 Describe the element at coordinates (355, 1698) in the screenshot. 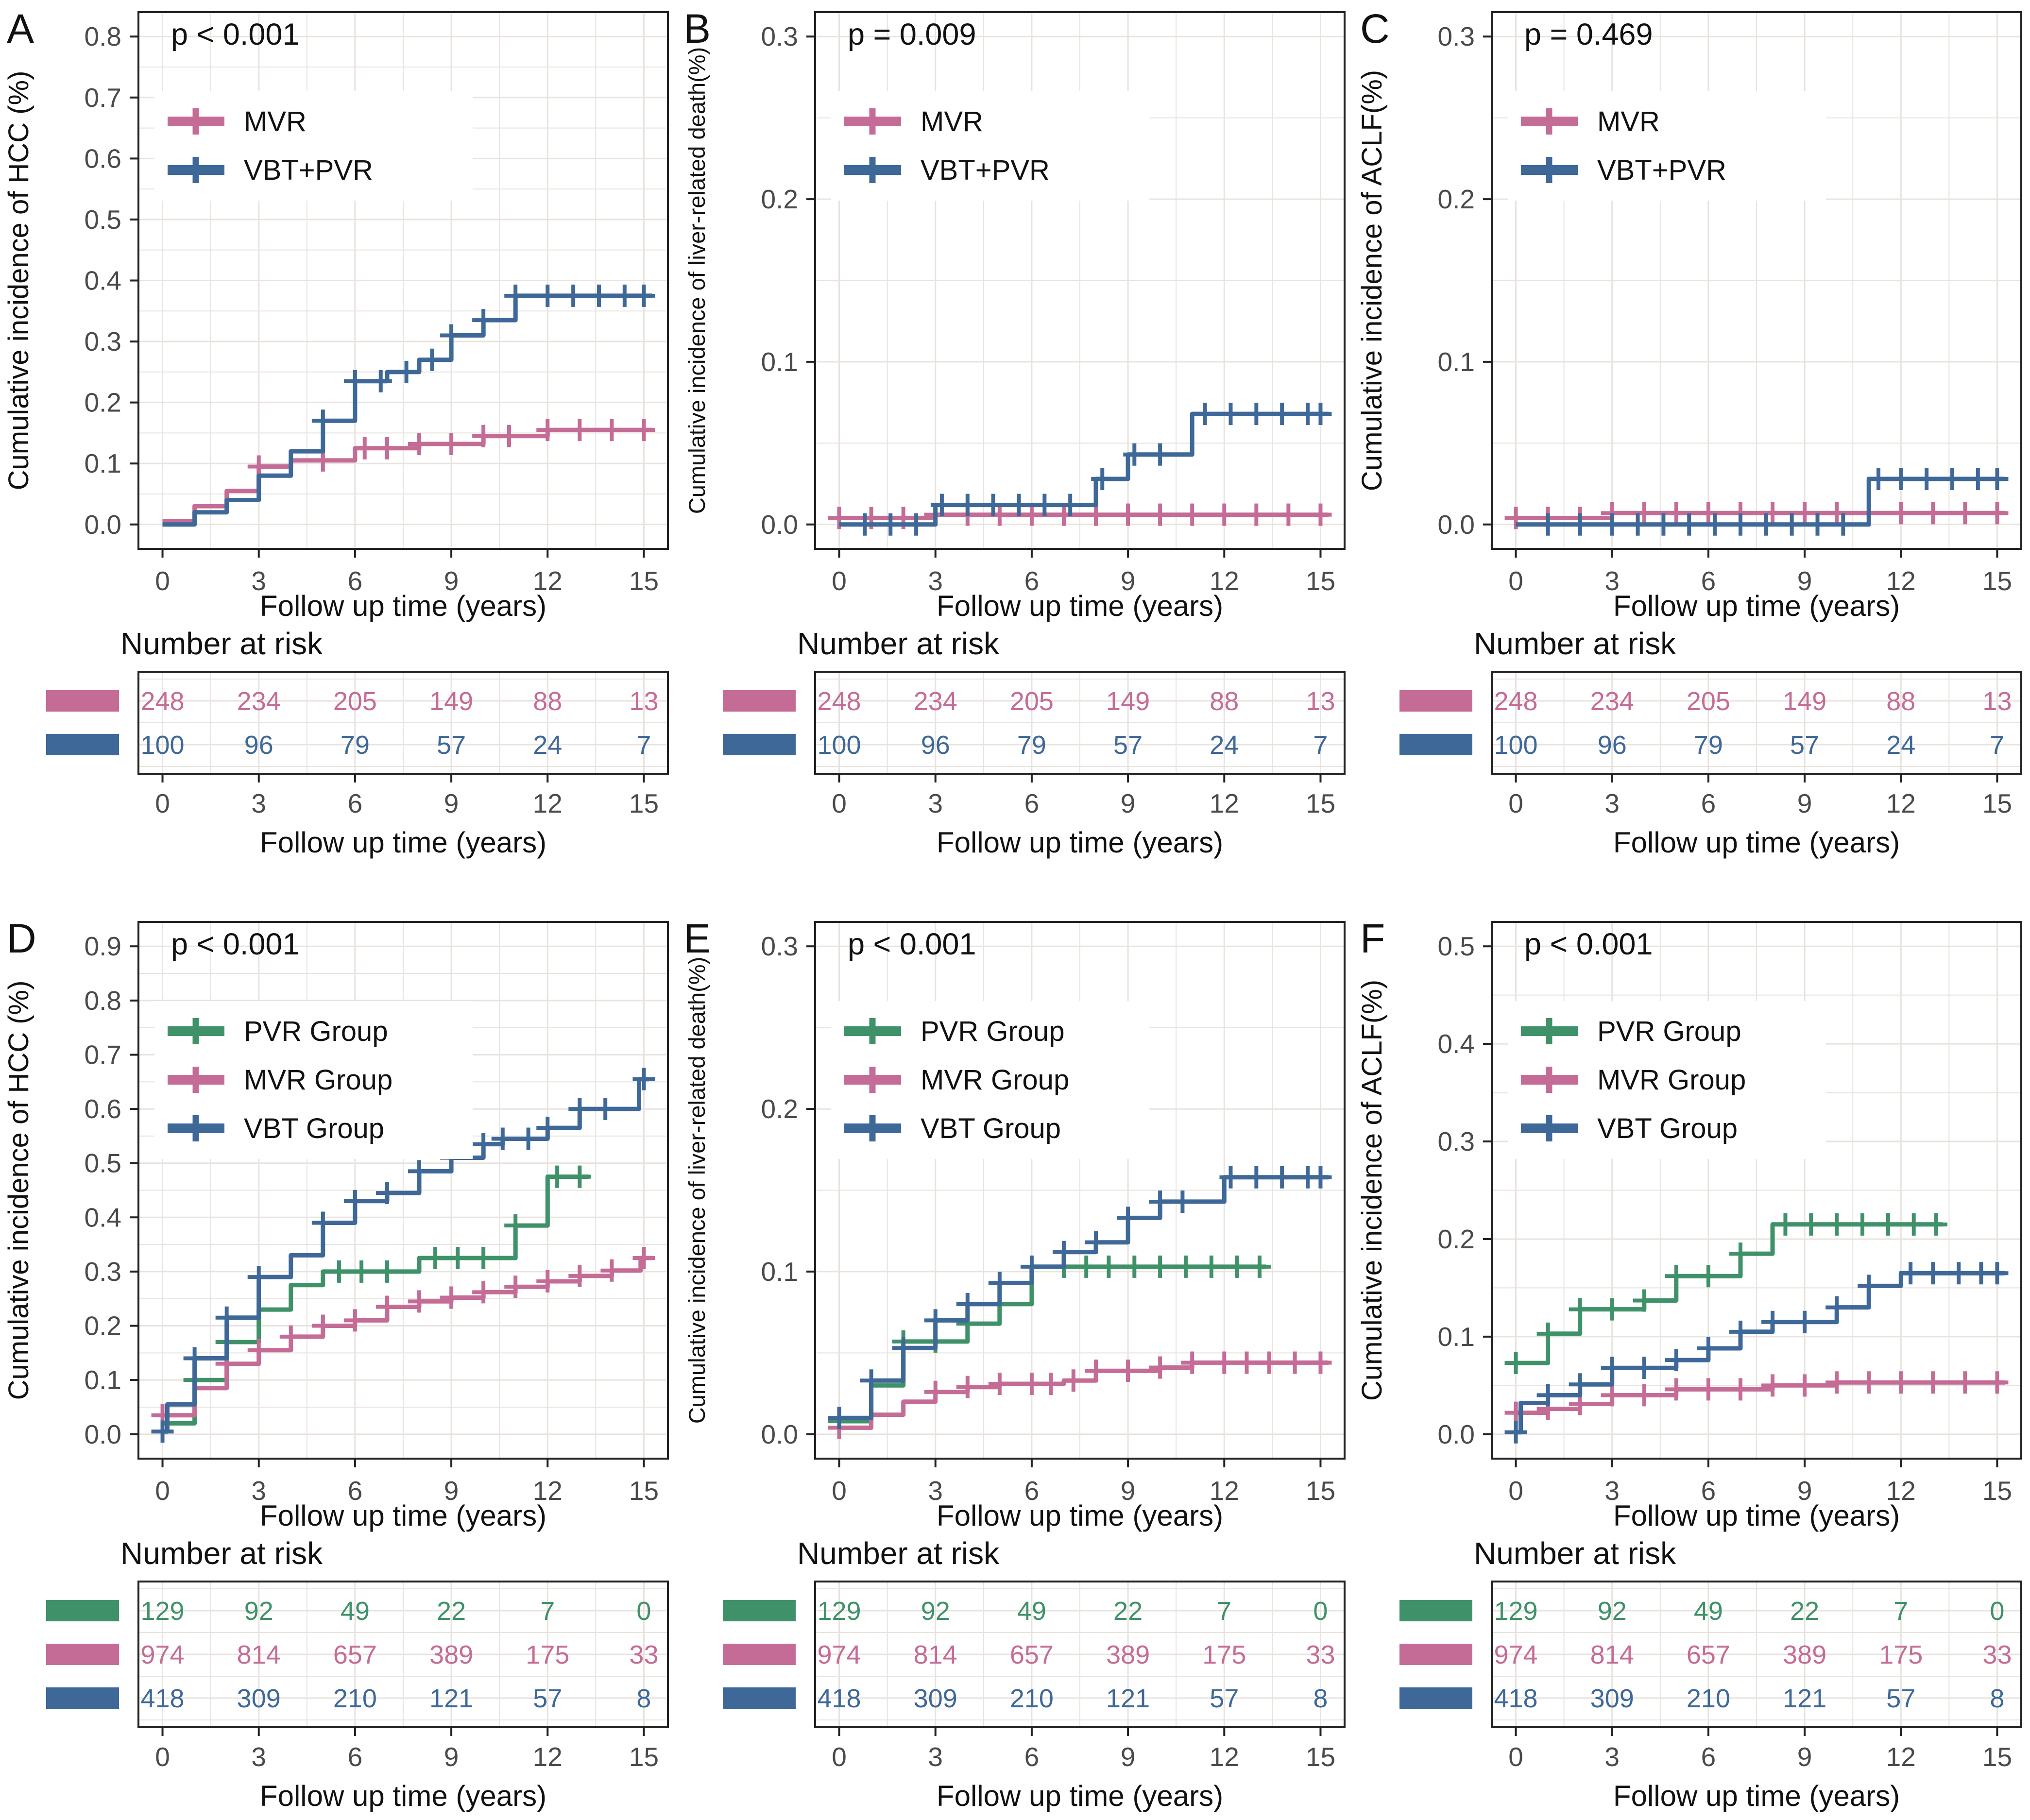

I see `risk-count: 210` at that location.